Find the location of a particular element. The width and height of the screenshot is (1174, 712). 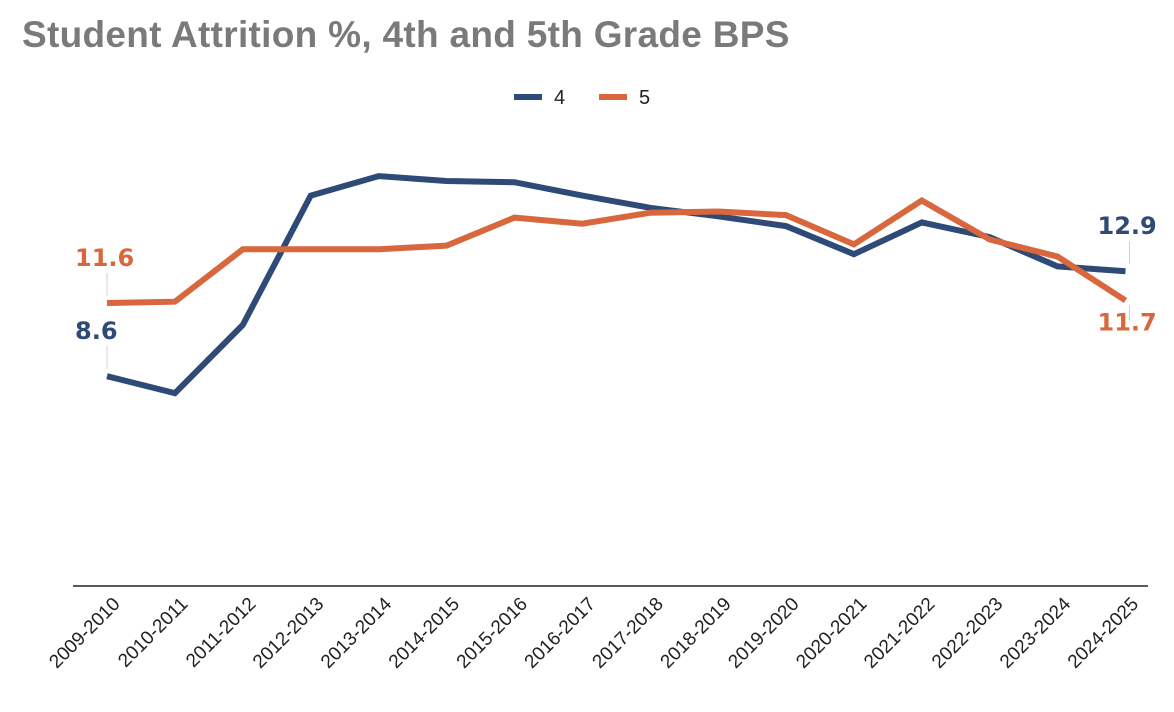

data-label-series-4-2009-2010: 8.6 is located at coordinates (96, 331).